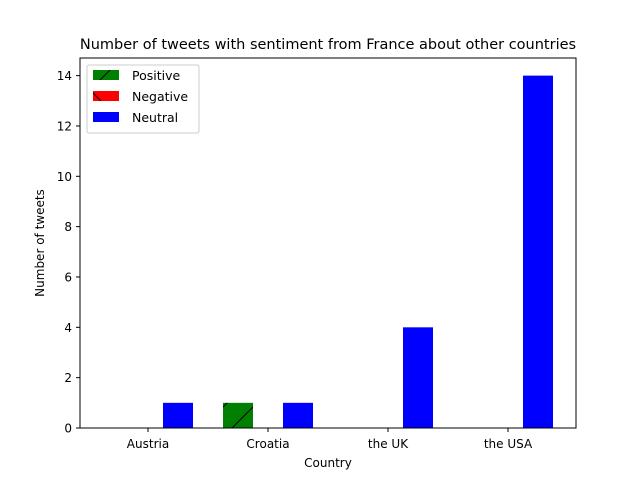 Image resolution: width=640 pixels, height=484 pixels. What do you see at coordinates (106, 96) in the screenshot?
I see `legend-swatch-hatch-negative` at bounding box center [106, 96].